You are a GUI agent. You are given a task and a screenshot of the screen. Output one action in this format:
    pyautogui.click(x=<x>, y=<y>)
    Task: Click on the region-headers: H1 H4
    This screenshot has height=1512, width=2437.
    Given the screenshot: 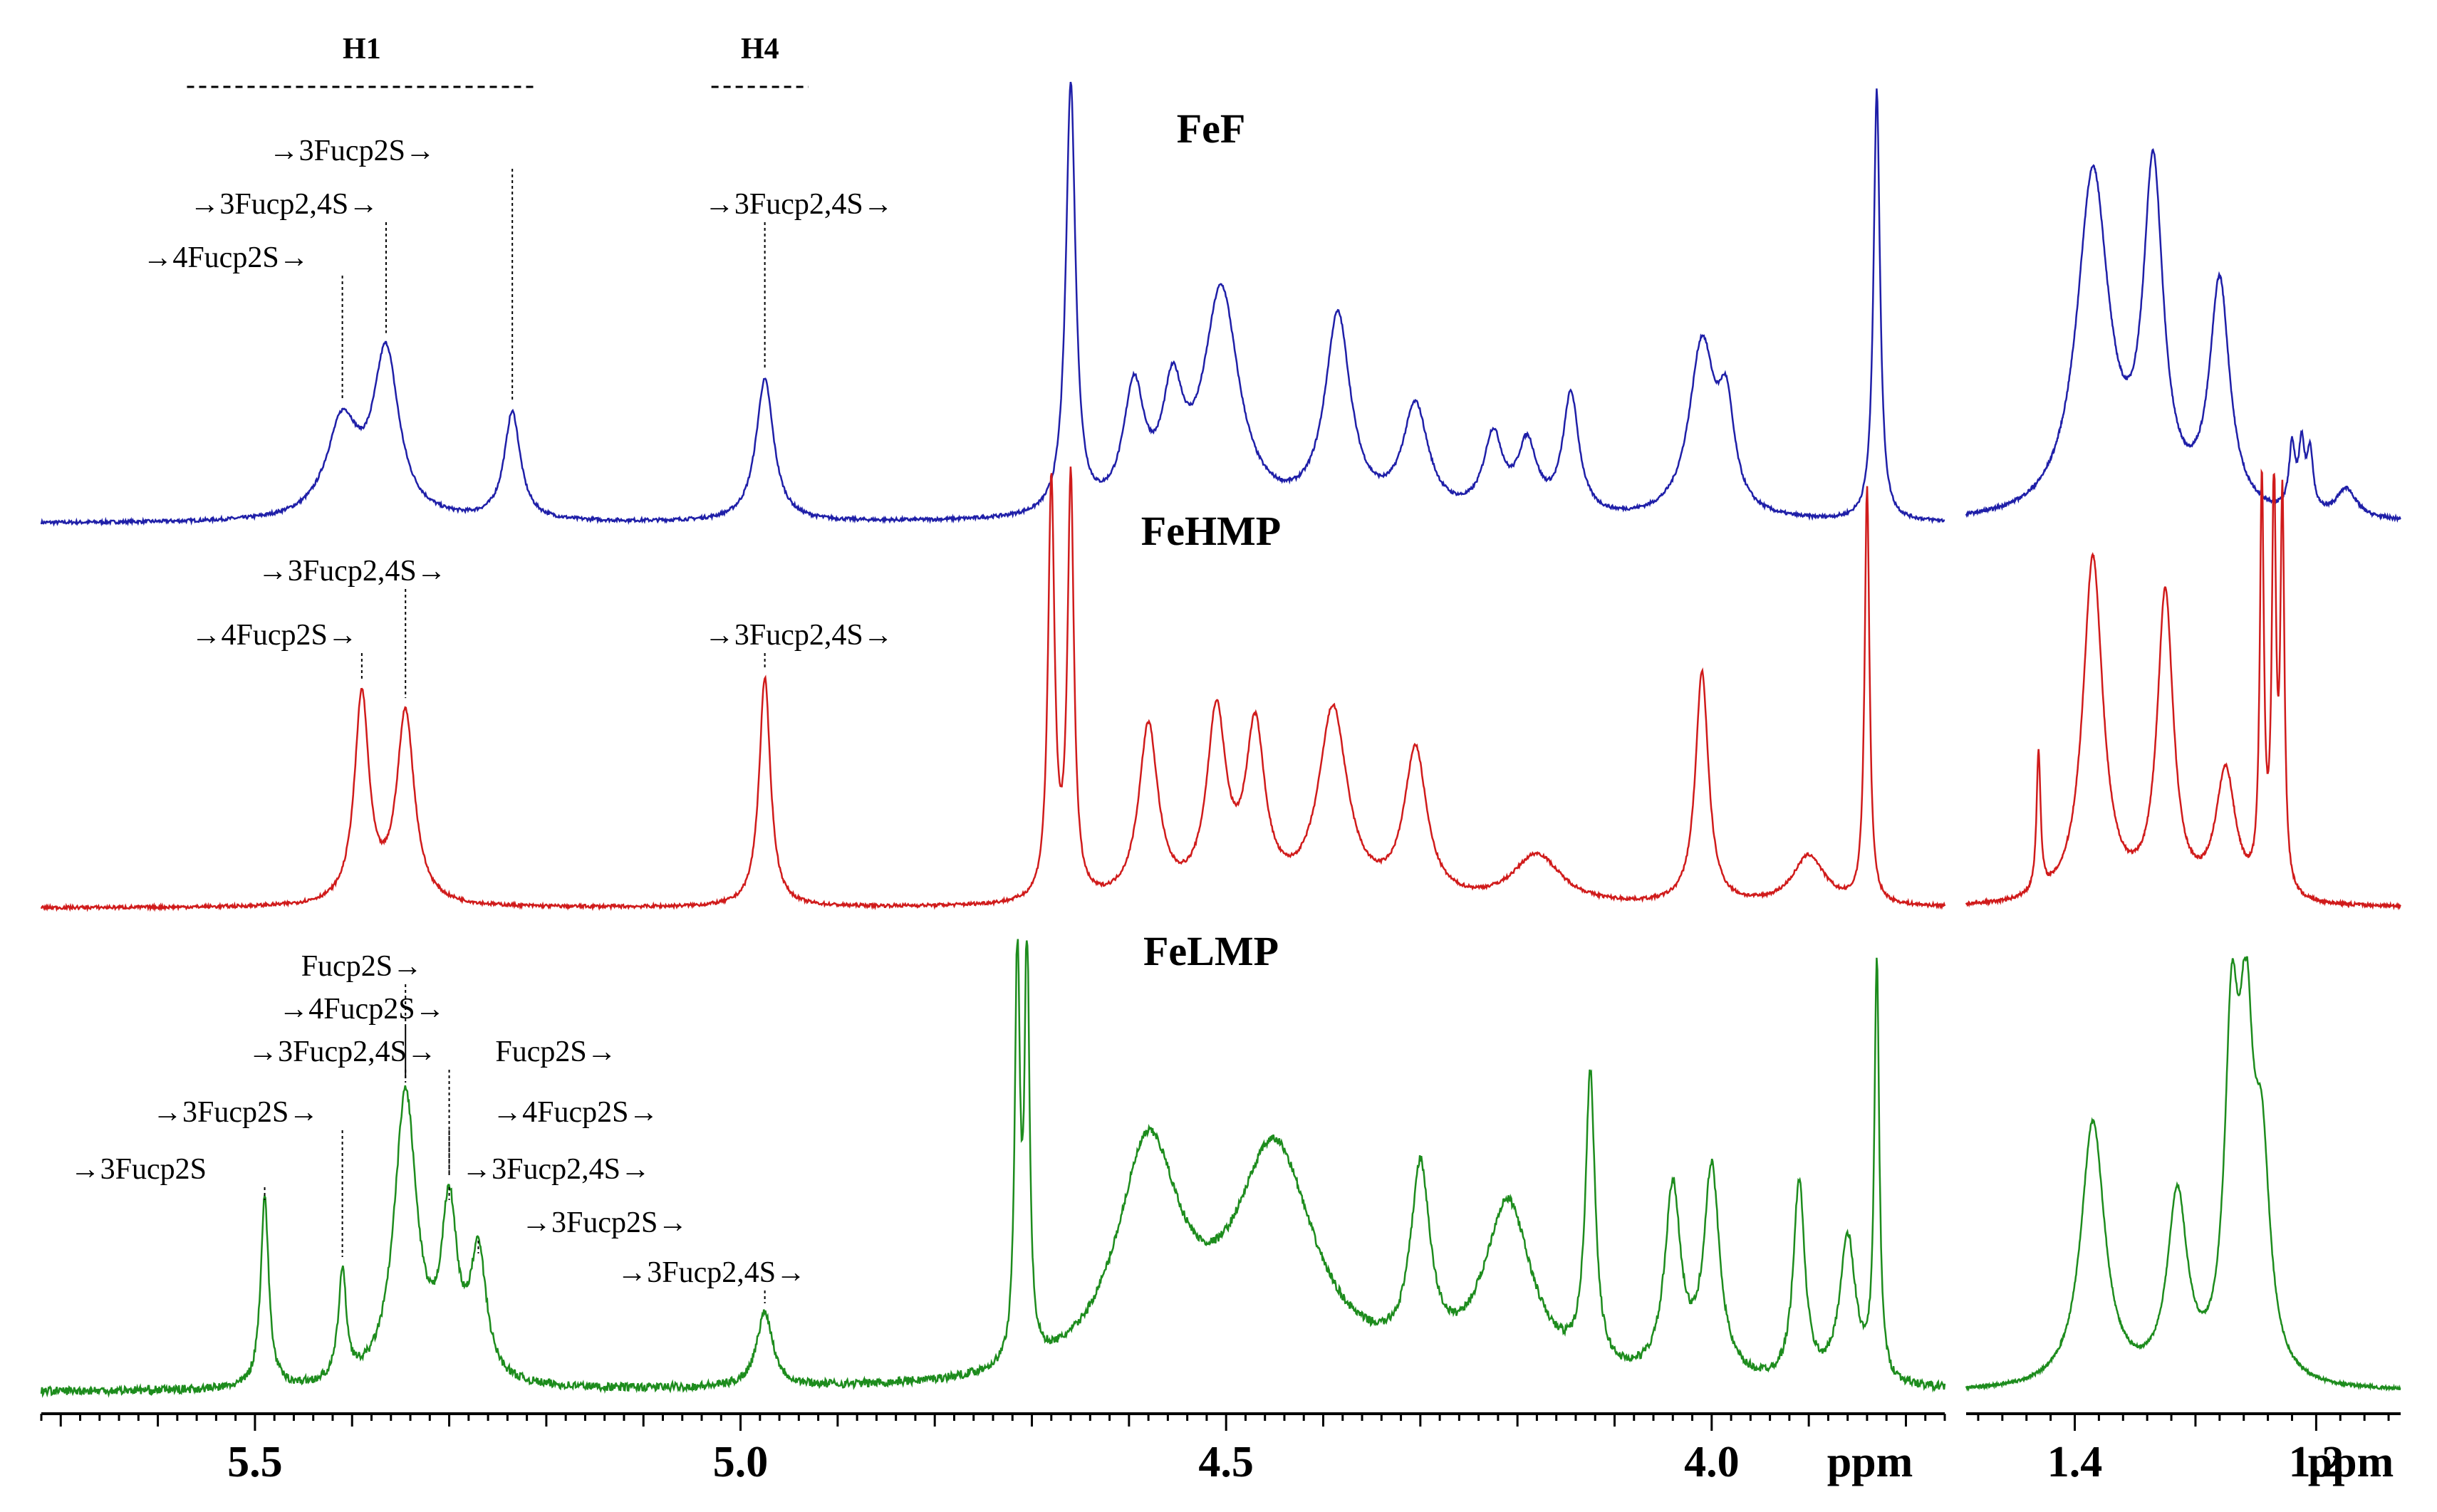 What is the action you would take?
    pyautogui.click(x=498, y=61)
    